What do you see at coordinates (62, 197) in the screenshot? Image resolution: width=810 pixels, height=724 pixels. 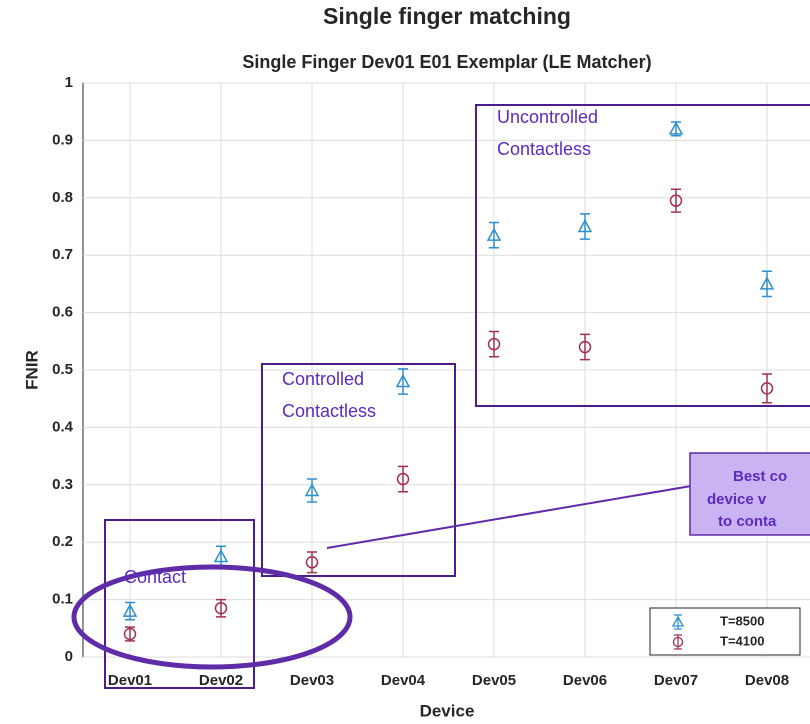 I see `y-tick-label: 0.8` at bounding box center [62, 197].